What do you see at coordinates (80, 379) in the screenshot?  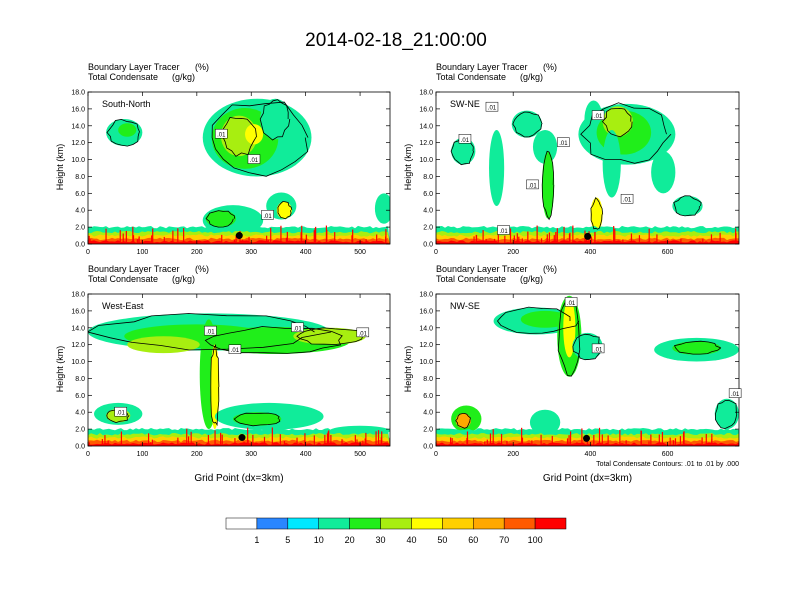 I see `y-tick-label: 8.0` at bounding box center [80, 379].